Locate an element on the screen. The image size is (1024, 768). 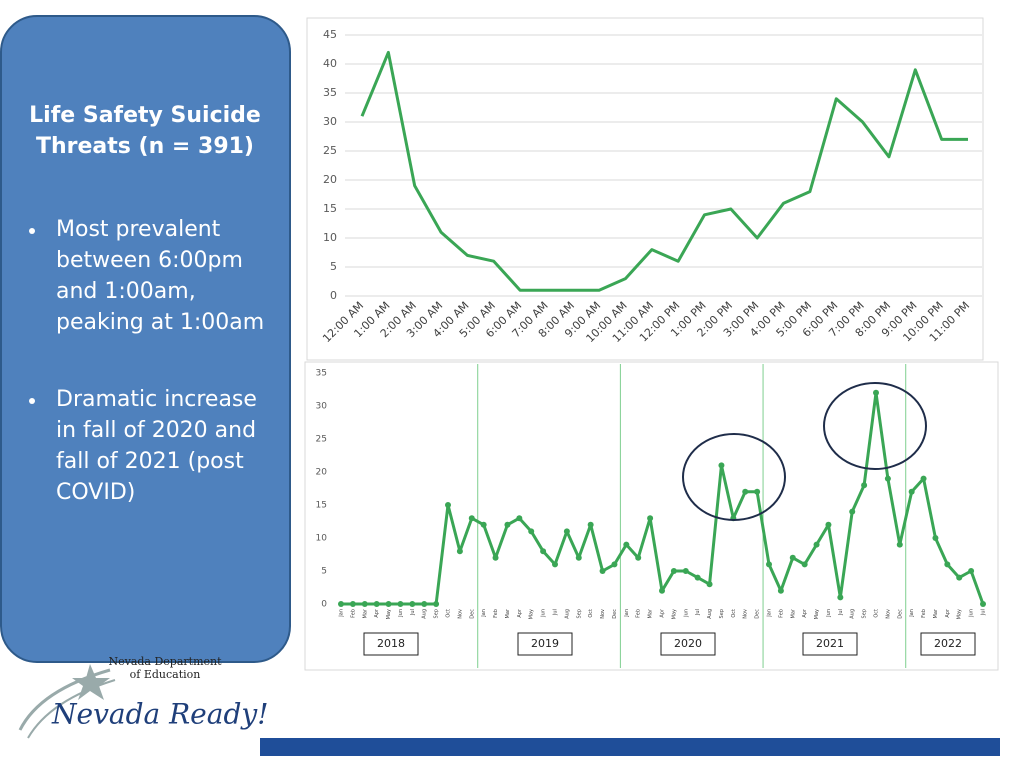
year-label: 2018 is located at coordinates (391, 643).